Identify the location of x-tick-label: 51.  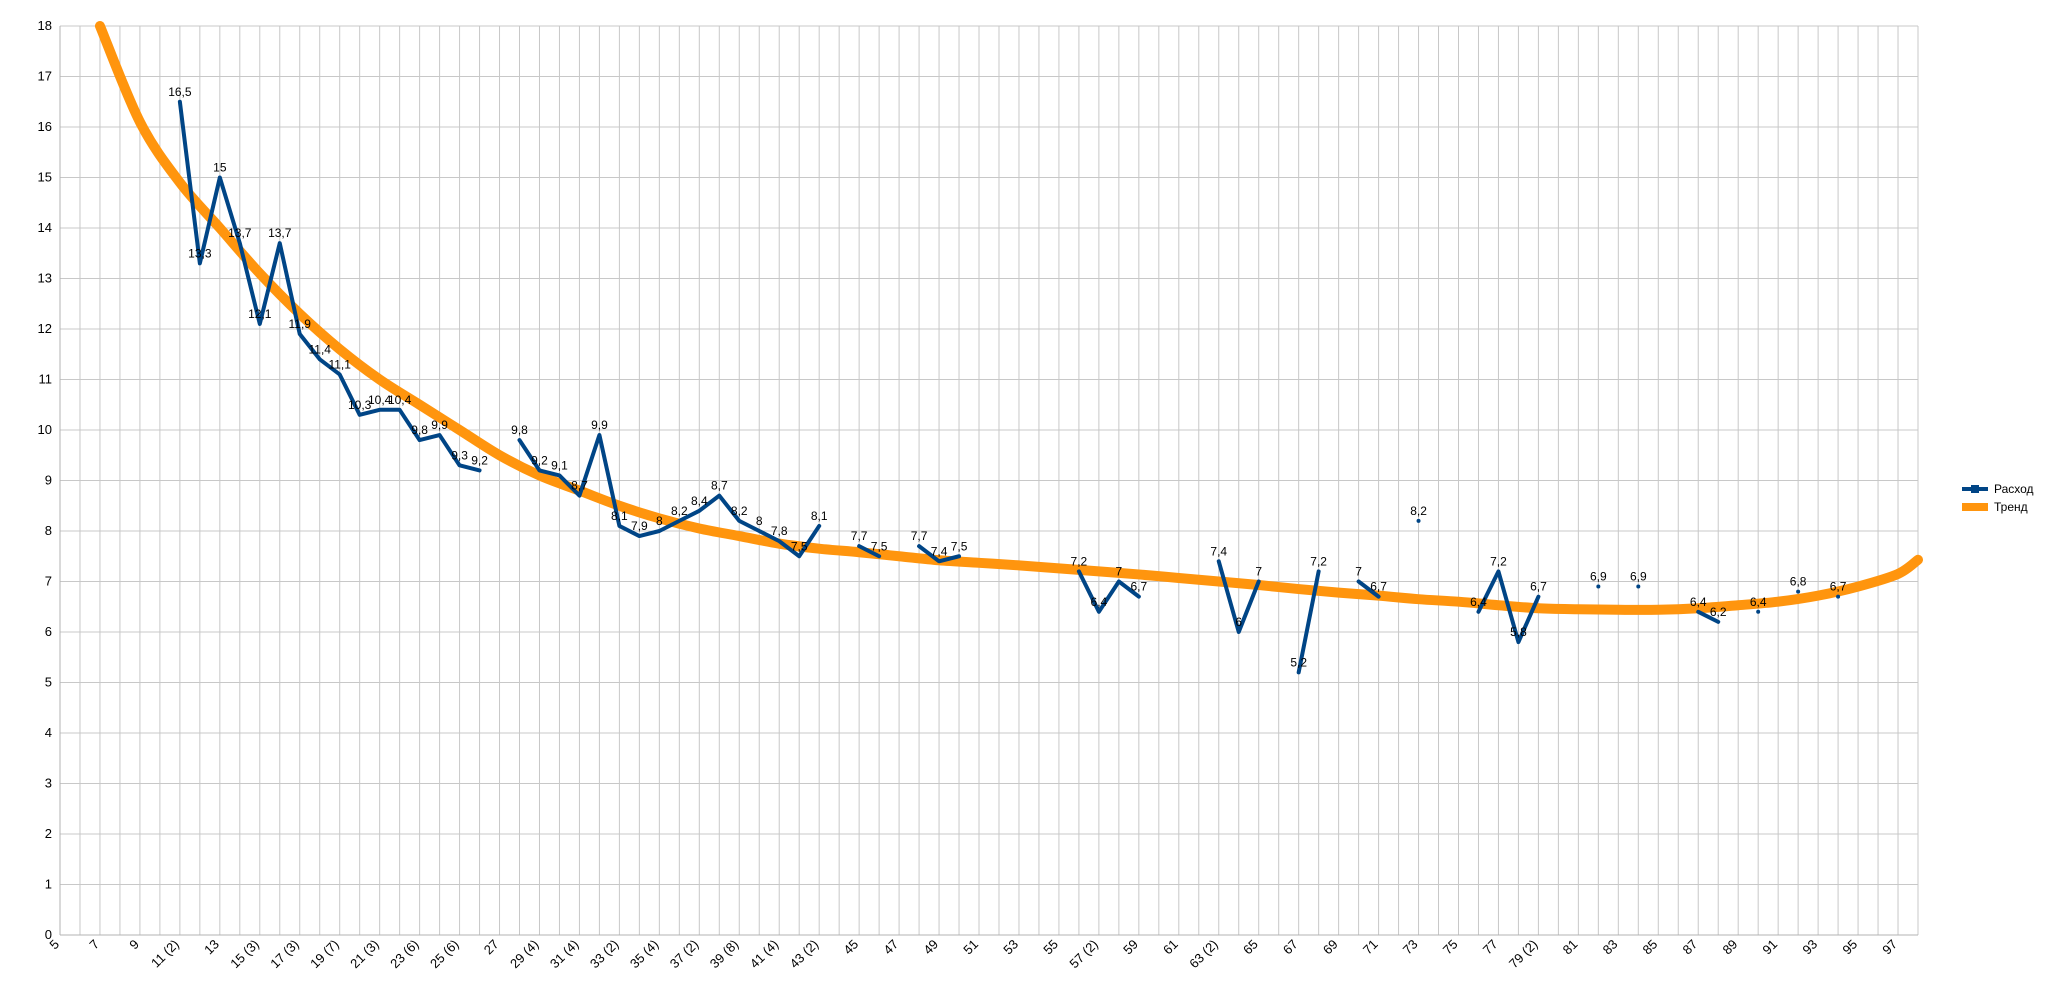
(970, 947).